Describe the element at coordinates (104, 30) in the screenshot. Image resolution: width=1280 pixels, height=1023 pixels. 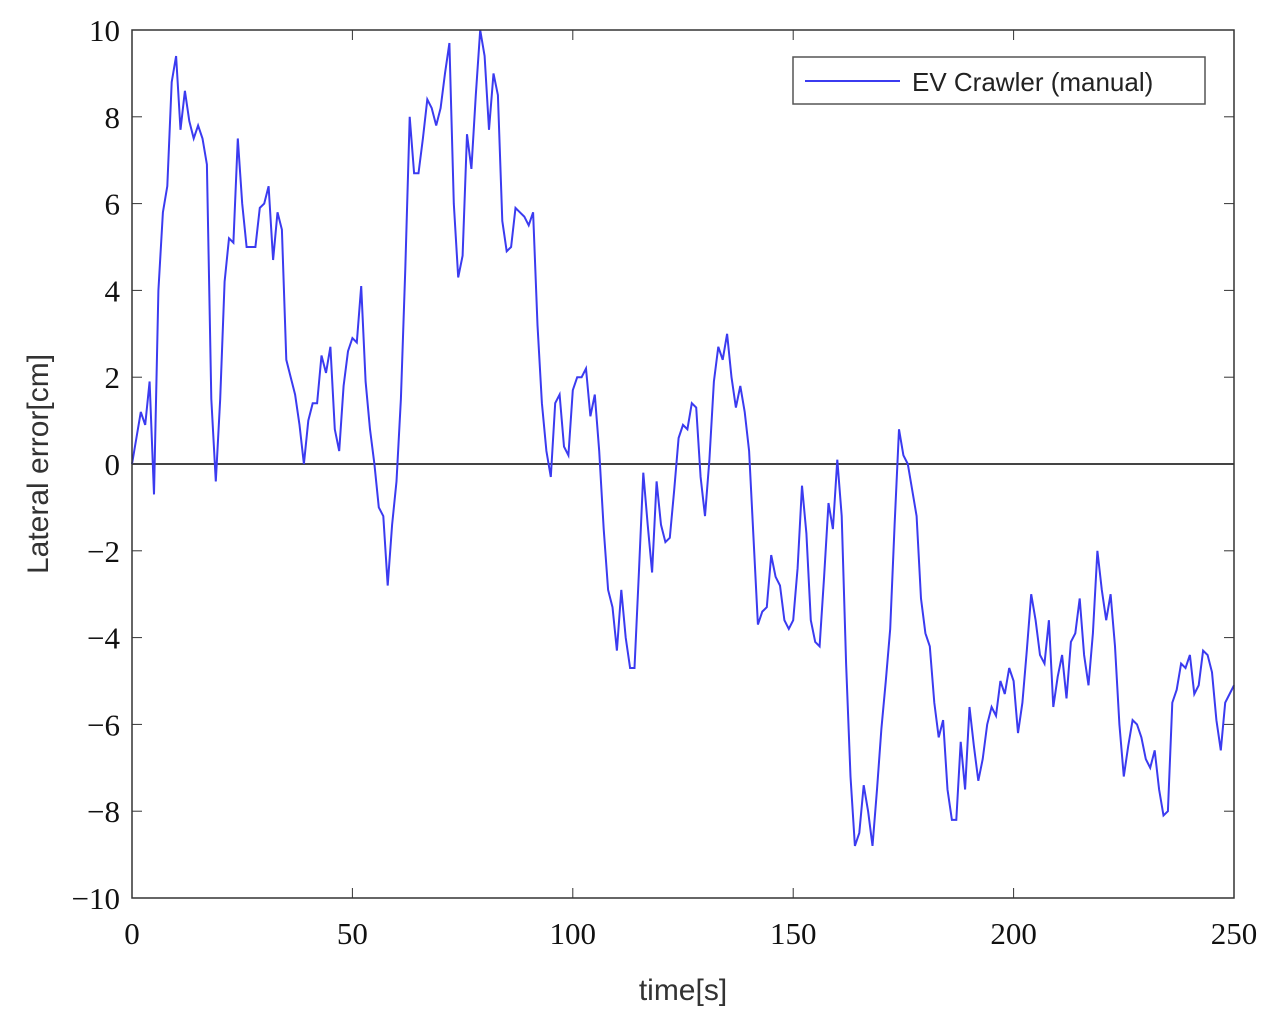
I see `y-tick-label: 10` at that location.